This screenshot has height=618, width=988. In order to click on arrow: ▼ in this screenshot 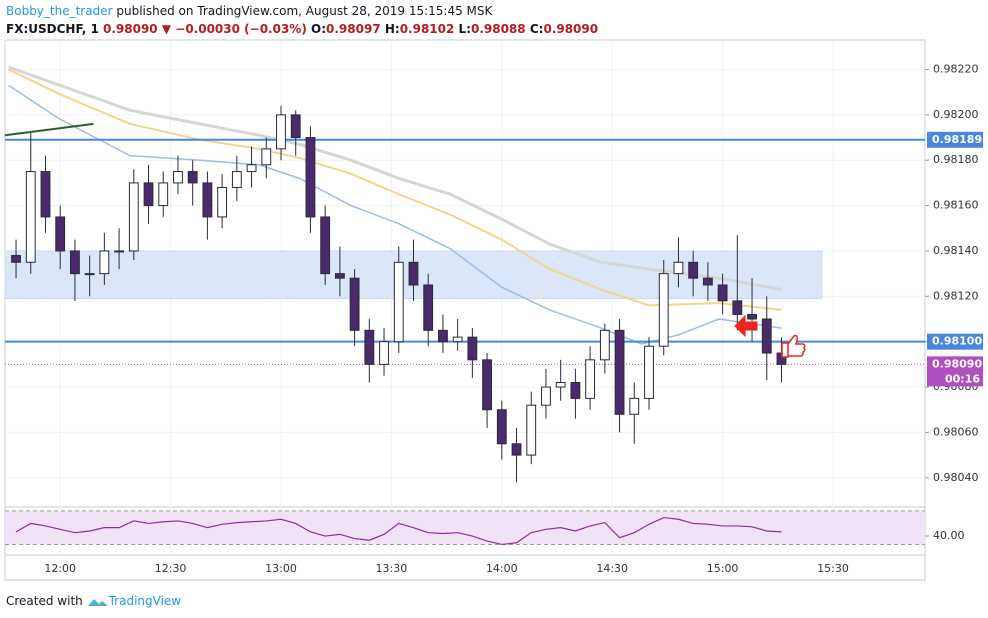, I will do `click(166, 29)`.